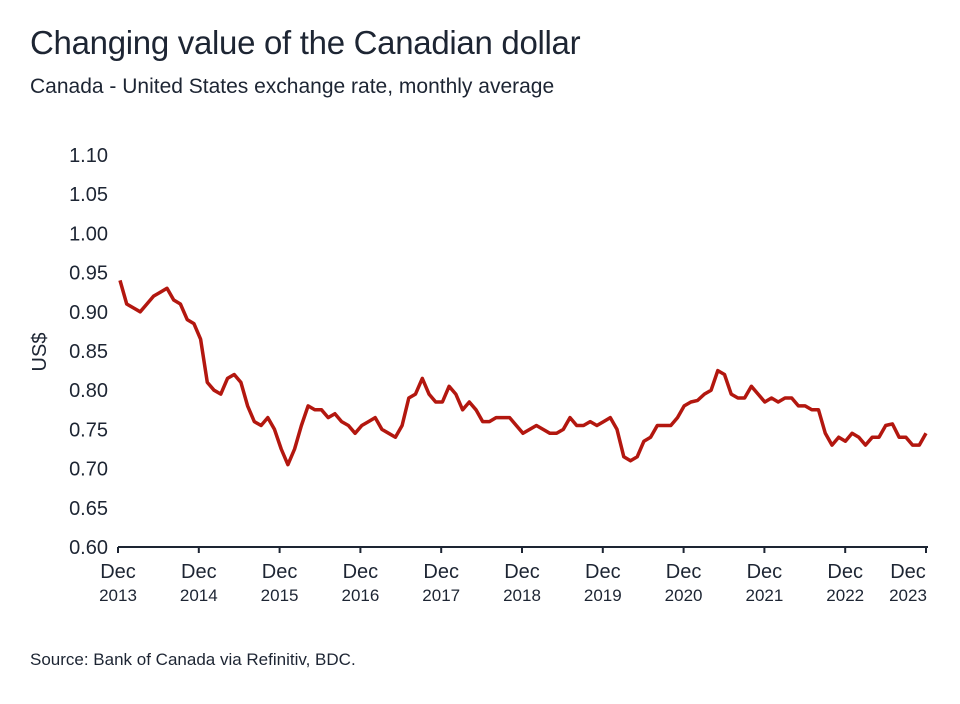  I want to click on x-tick-year: 2019, so click(603, 595).